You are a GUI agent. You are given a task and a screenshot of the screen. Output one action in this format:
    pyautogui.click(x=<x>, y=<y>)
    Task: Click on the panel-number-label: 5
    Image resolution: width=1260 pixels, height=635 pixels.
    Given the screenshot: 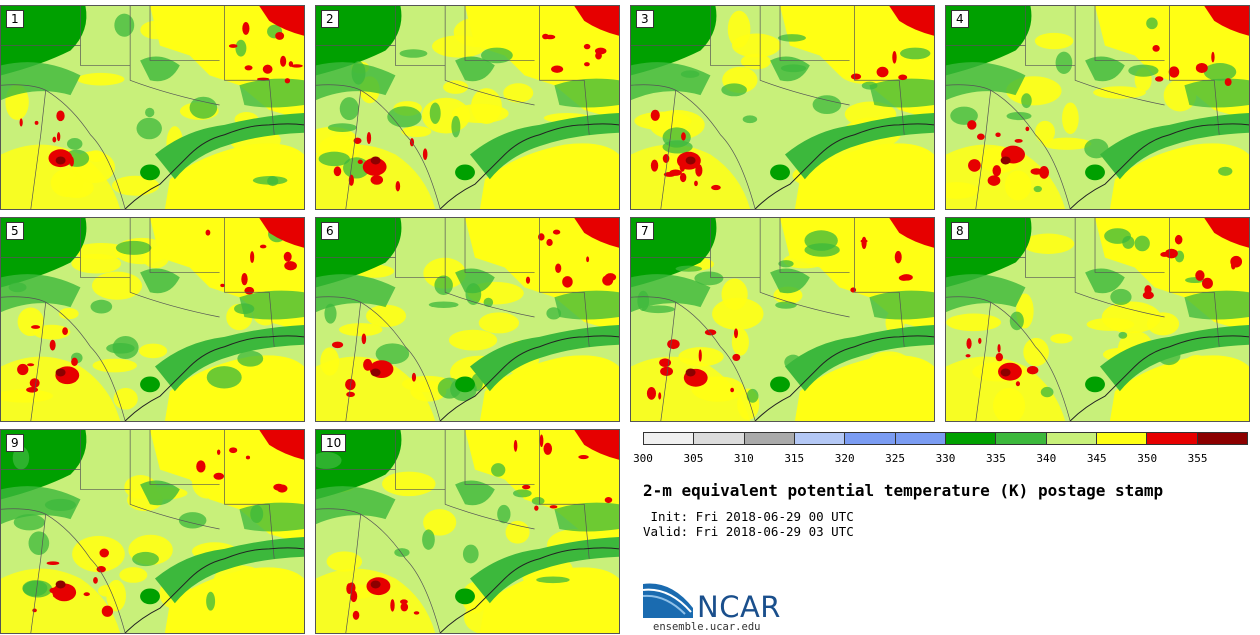 What is the action you would take?
    pyautogui.click(x=15, y=231)
    